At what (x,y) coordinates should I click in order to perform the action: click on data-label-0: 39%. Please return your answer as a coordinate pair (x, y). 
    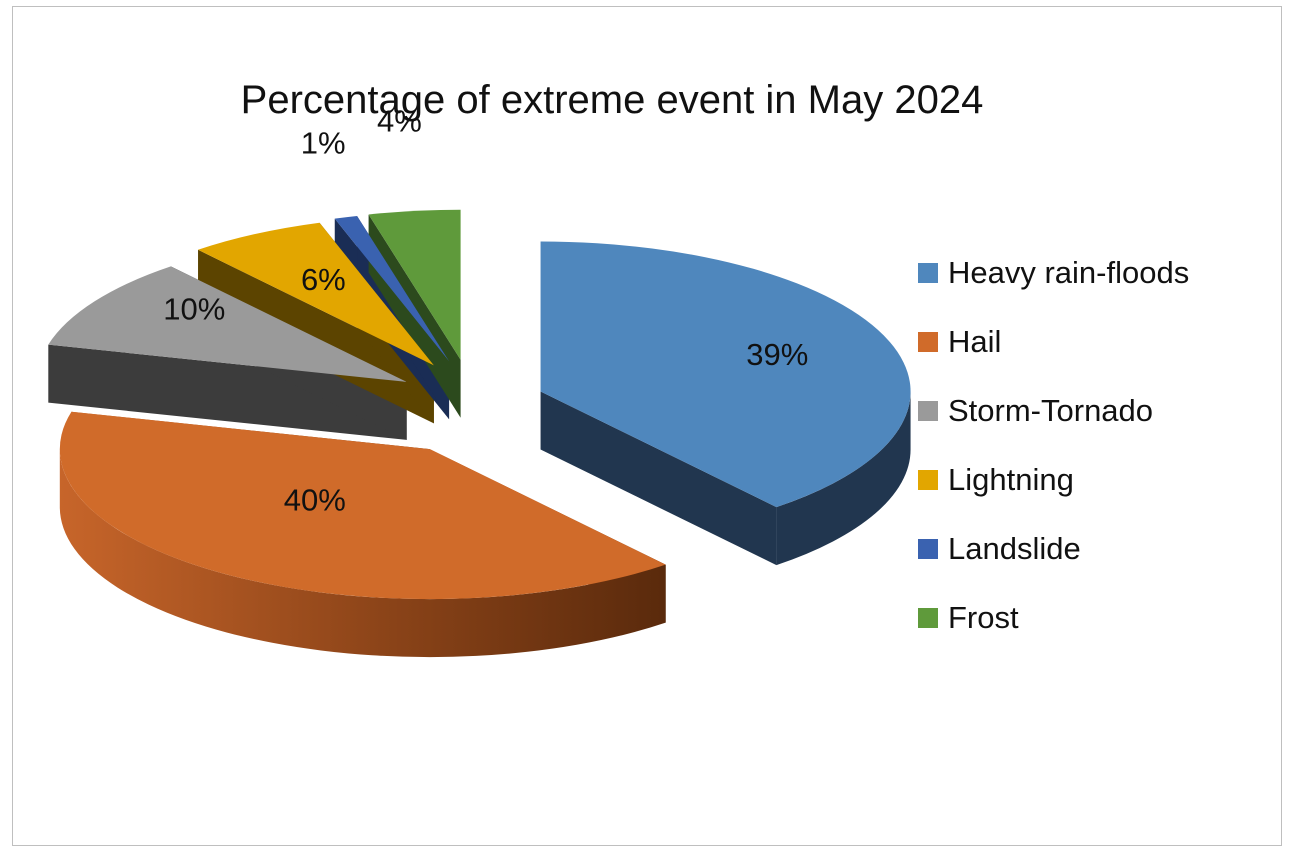
    Looking at the image, I should click on (777, 354).